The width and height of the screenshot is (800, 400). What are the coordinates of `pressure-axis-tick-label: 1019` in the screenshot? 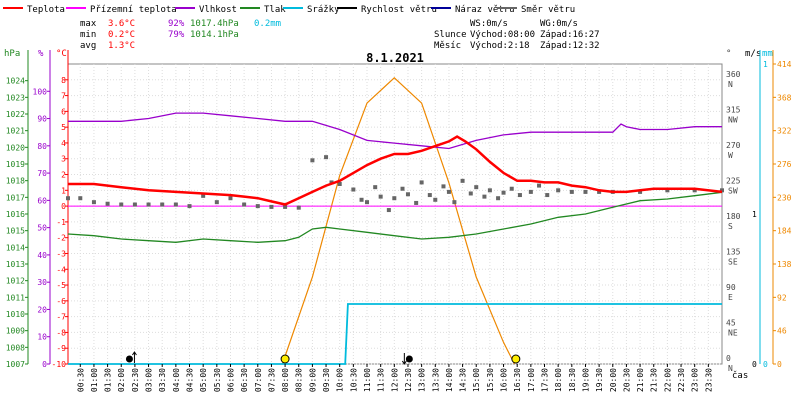 It's located at (15, 164).